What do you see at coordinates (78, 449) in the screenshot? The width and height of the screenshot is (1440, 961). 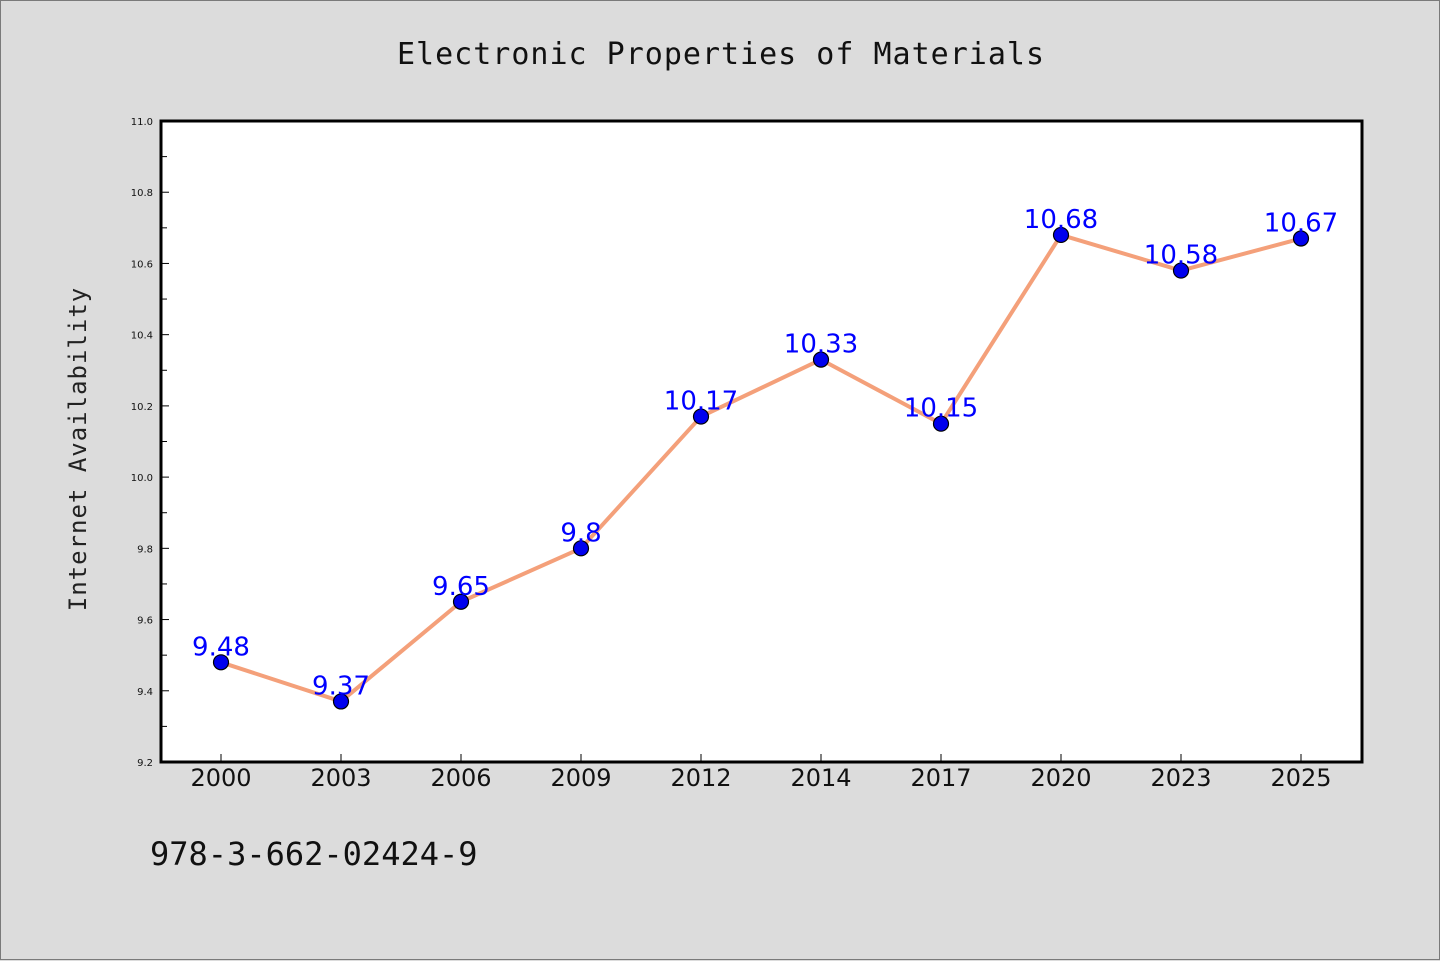 I see `y-axis-label: Internet Availability` at bounding box center [78, 449].